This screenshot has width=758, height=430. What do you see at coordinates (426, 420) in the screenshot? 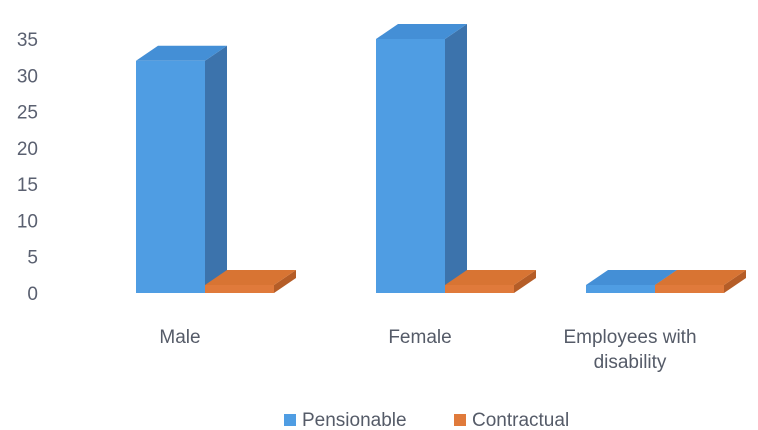
I see `legend: Pensionable Contractual` at bounding box center [426, 420].